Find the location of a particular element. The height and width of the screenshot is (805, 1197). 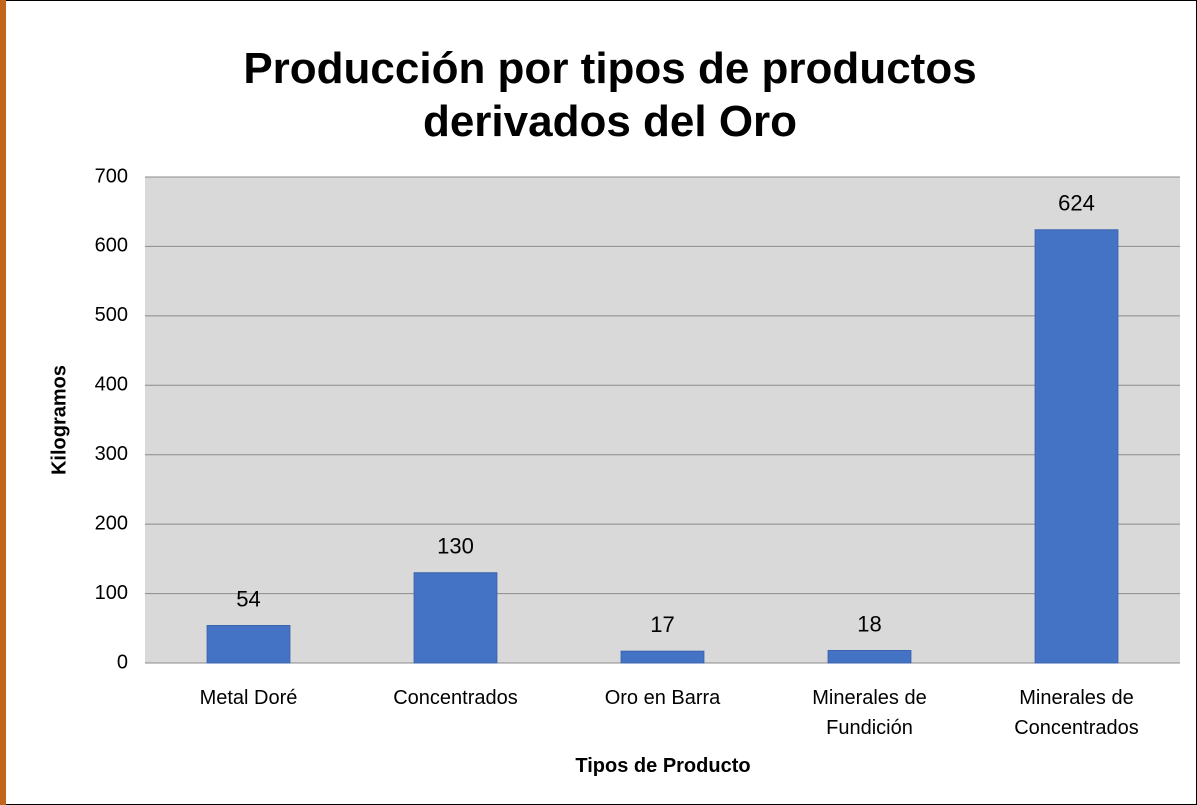

data-label: 18 is located at coordinates (869, 623).